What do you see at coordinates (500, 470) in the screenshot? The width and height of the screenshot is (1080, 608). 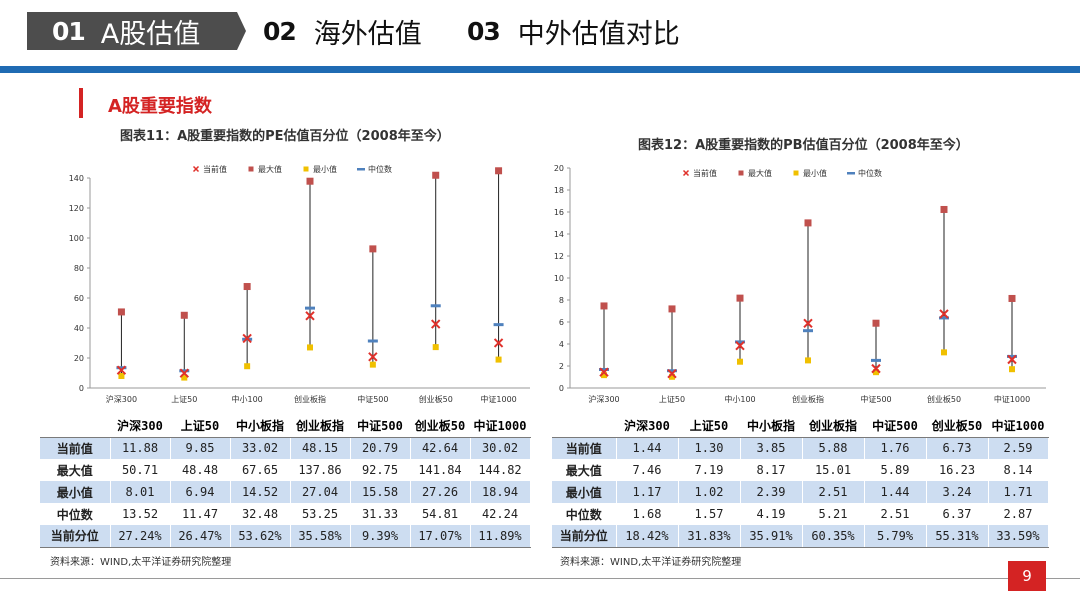 I see `table-cell: 144.82` at bounding box center [500, 470].